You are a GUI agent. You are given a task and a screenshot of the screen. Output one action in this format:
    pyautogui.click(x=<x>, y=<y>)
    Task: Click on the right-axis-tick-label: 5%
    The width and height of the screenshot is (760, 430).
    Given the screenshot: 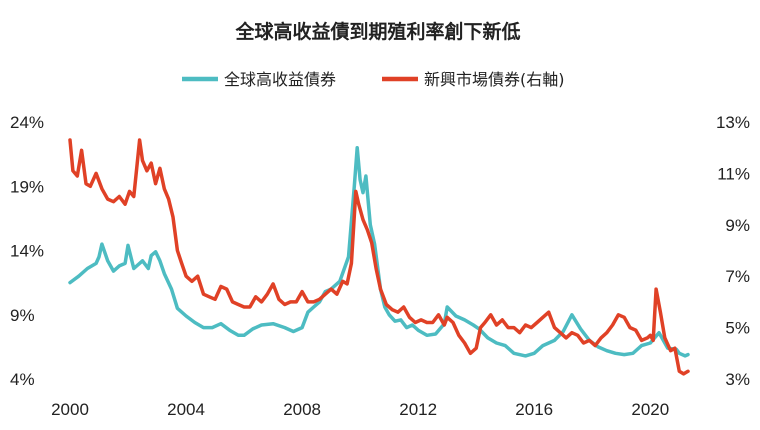 What is the action you would take?
    pyautogui.click(x=737, y=328)
    